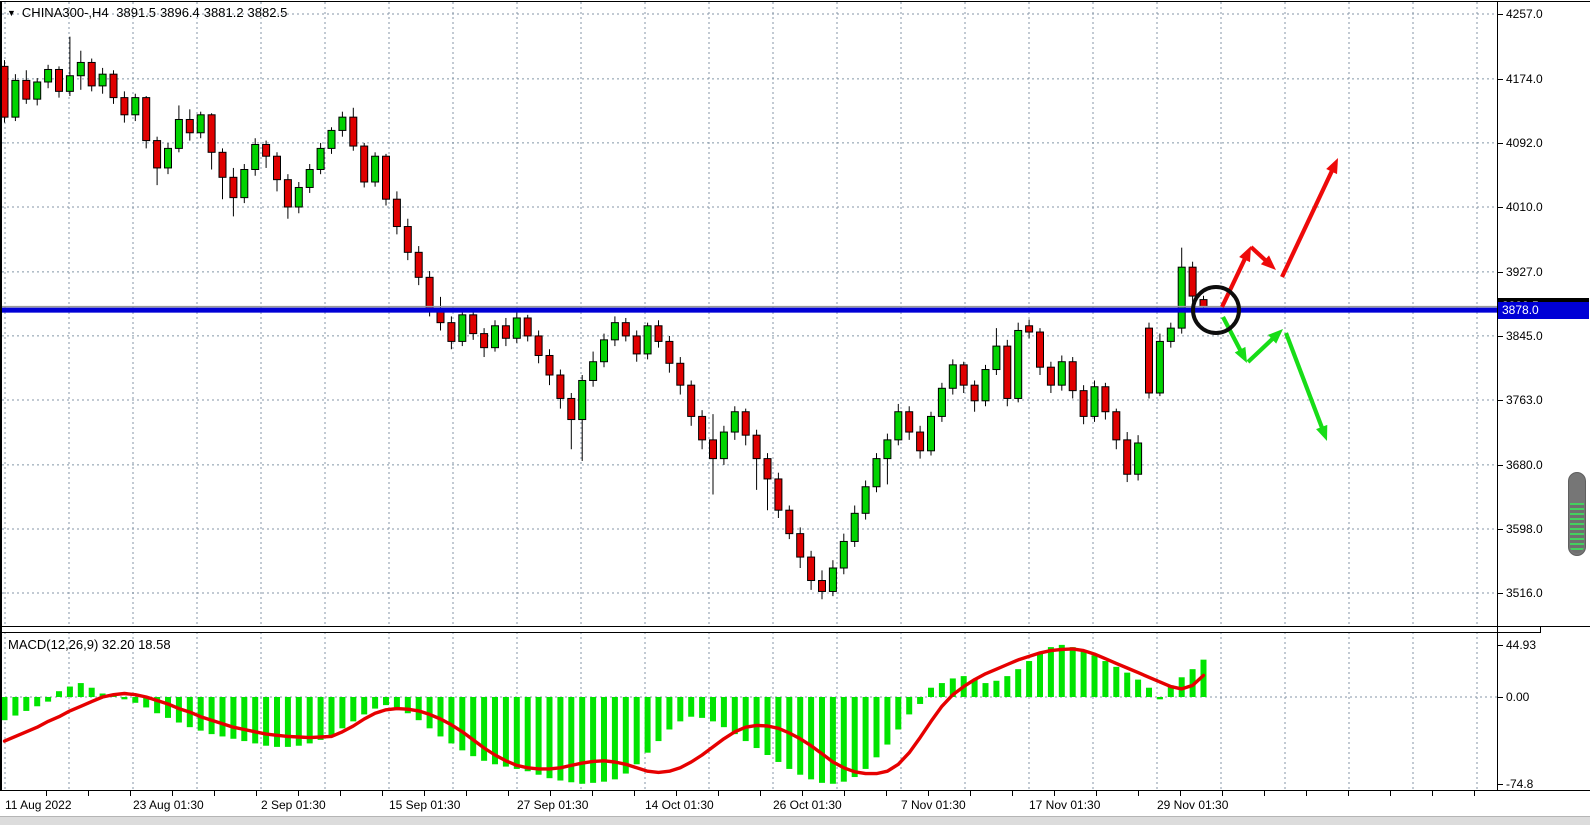  What do you see at coordinates (1520, 783) in the screenshot?
I see `price-axis-label: -74.8` at bounding box center [1520, 783].